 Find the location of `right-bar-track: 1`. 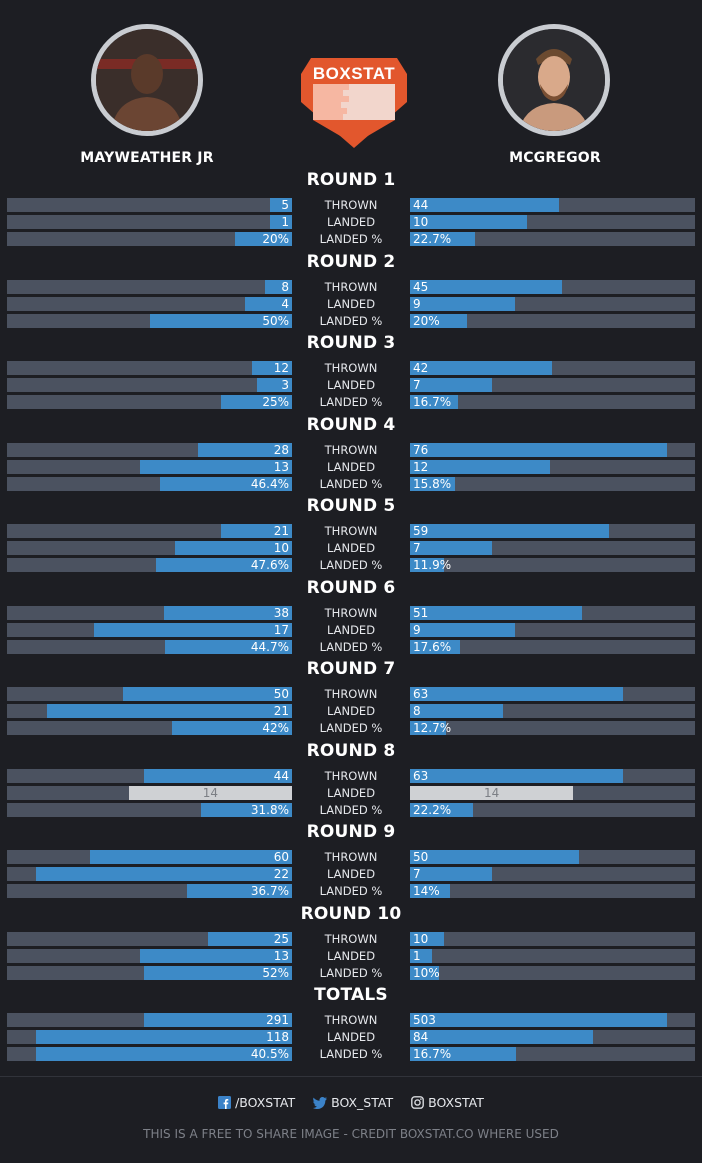

right-bar-track: 1 is located at coordinates (552, 955).